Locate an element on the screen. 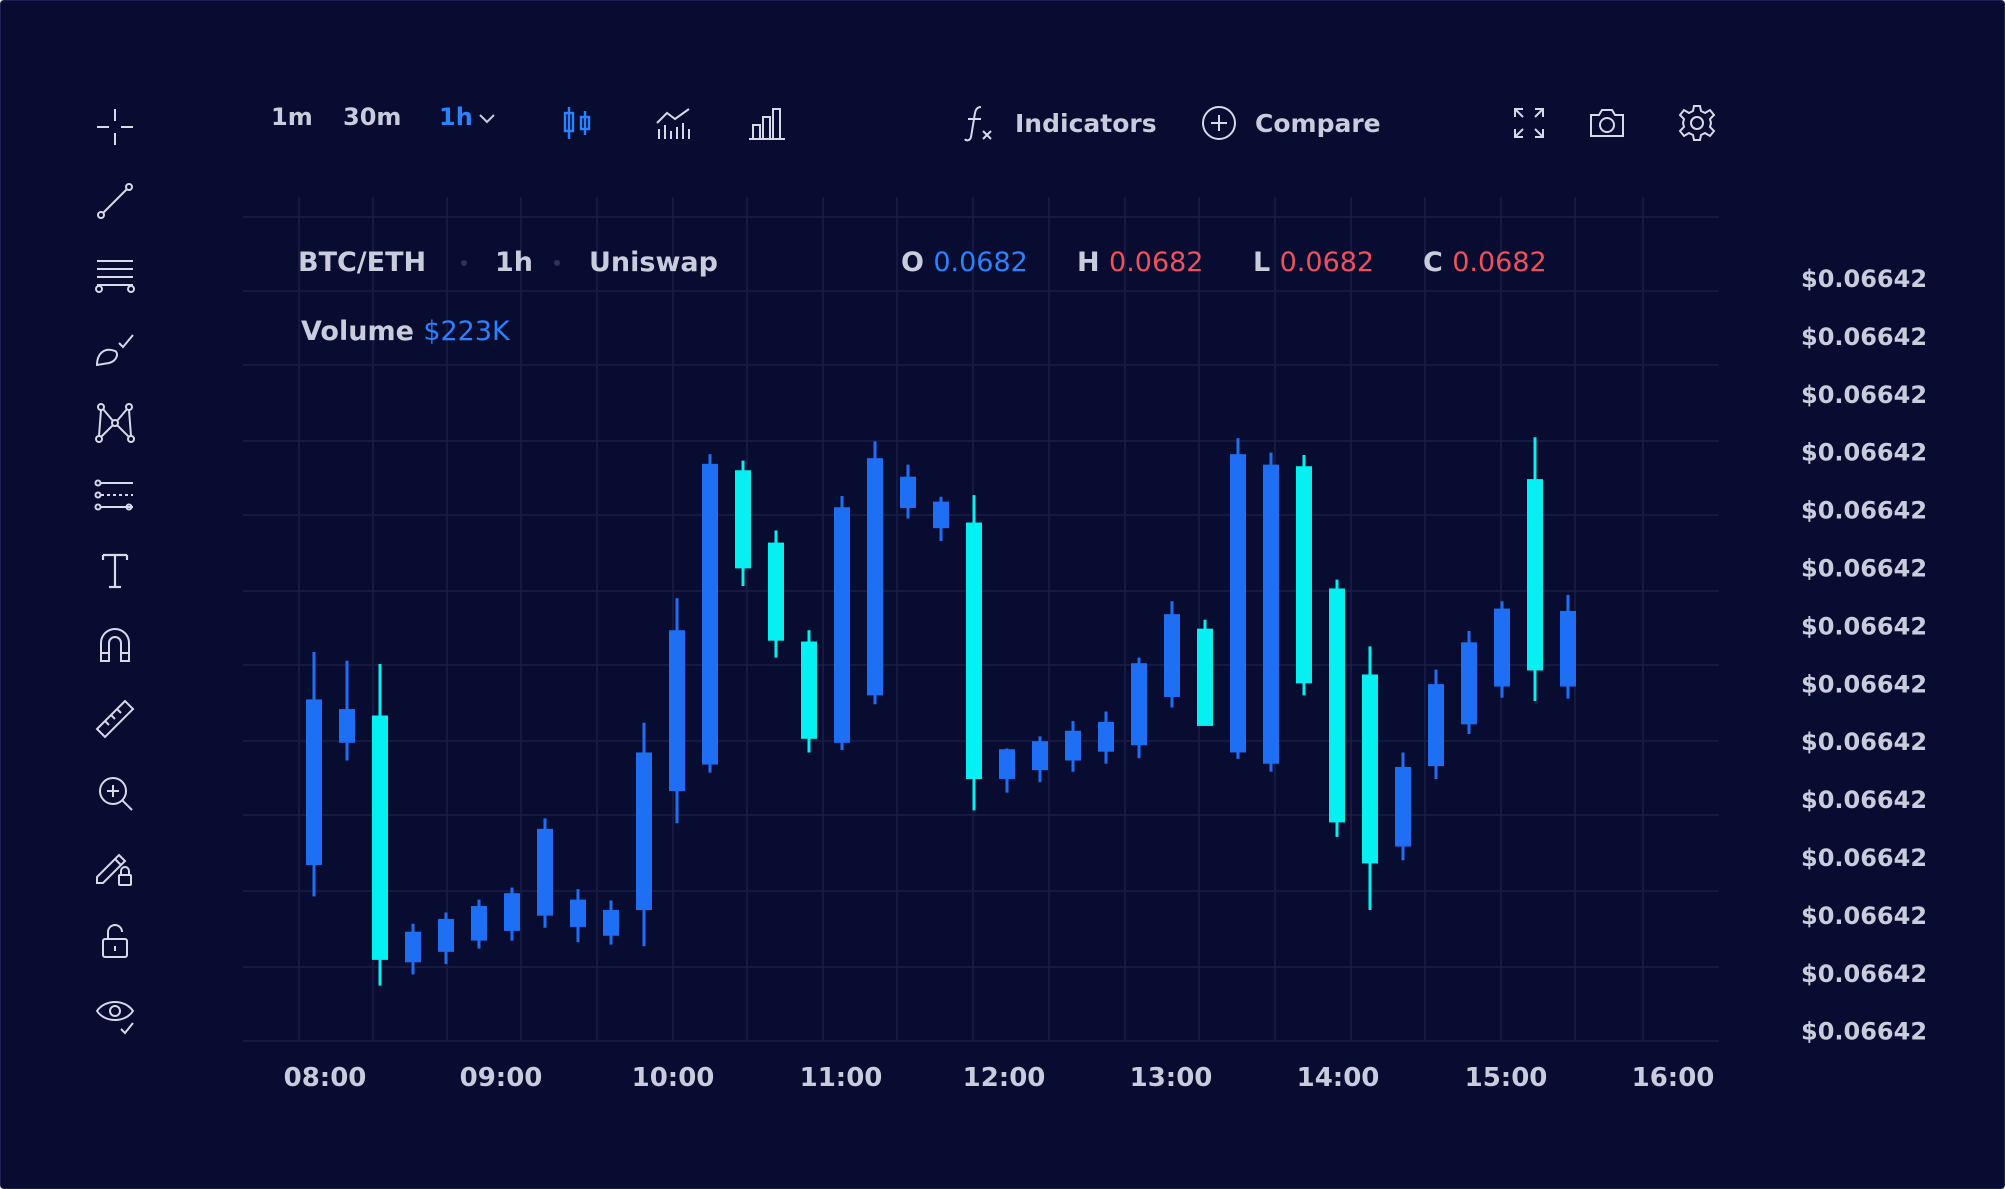 This screenshot has width=2005, height=1189. timeframe-1h: 1h is located at coordinates (456, 117).